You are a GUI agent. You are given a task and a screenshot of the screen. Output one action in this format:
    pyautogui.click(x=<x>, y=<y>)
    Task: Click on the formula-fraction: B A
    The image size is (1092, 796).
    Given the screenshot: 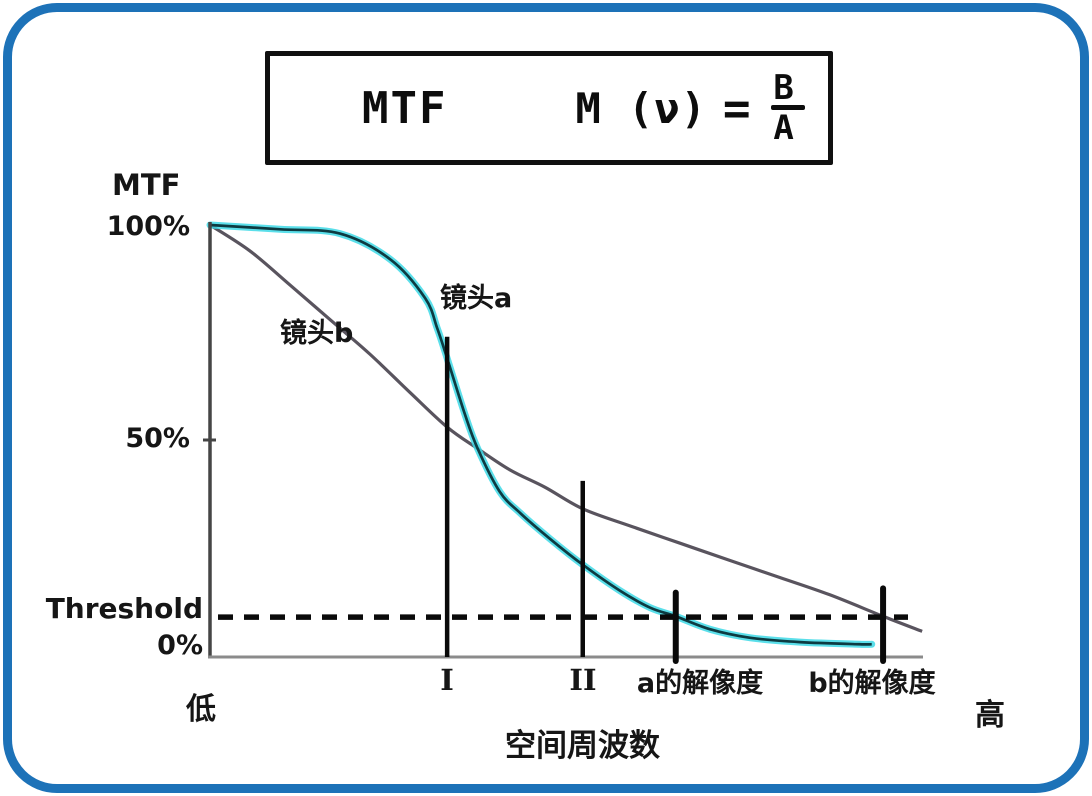 What is the action you would take?
    pyautogui.click(x=784, y=107)
    